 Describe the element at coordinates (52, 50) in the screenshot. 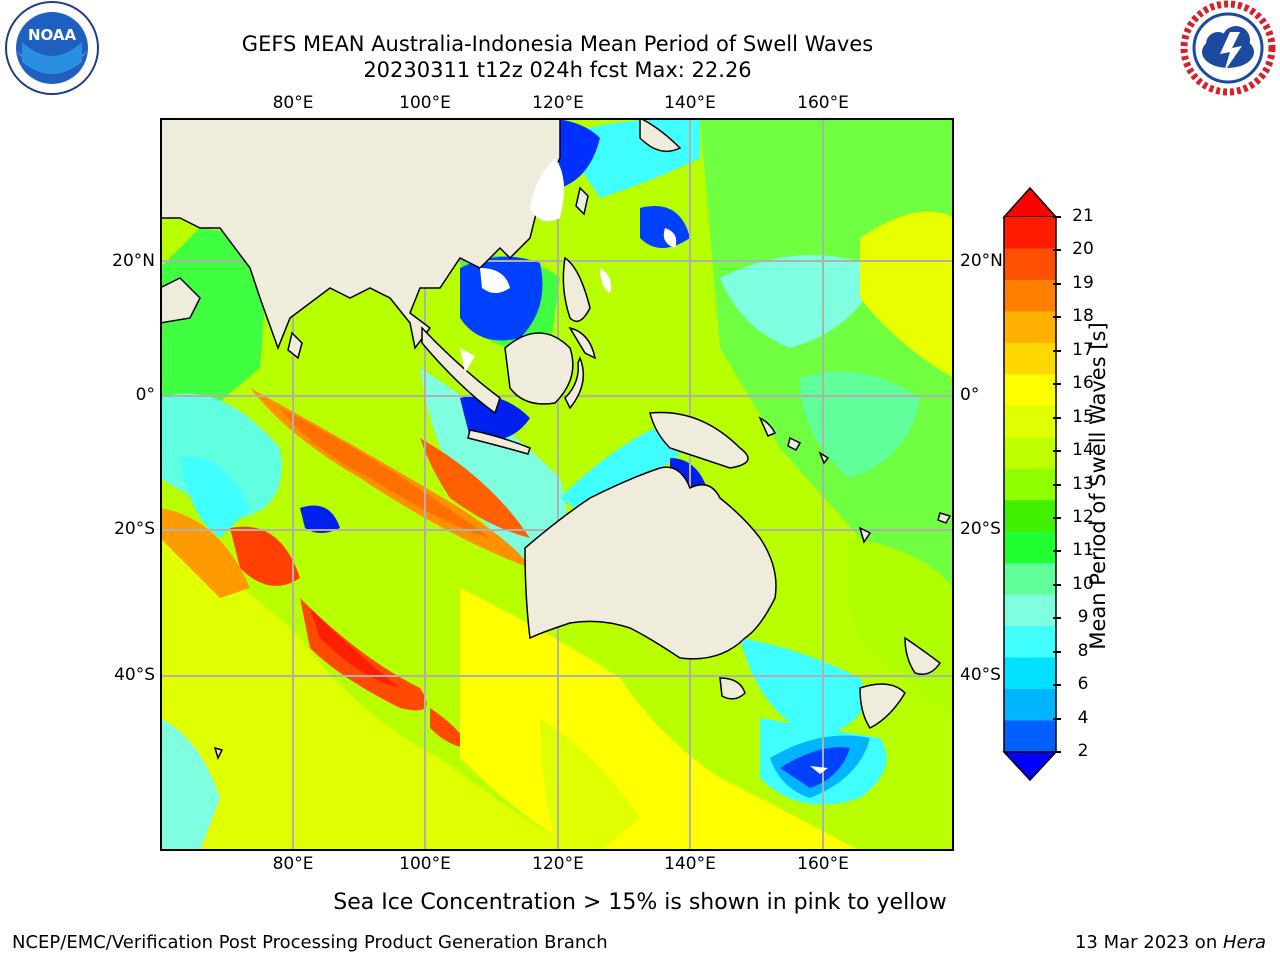

I see `noaa-logo: NOAA` at that location.